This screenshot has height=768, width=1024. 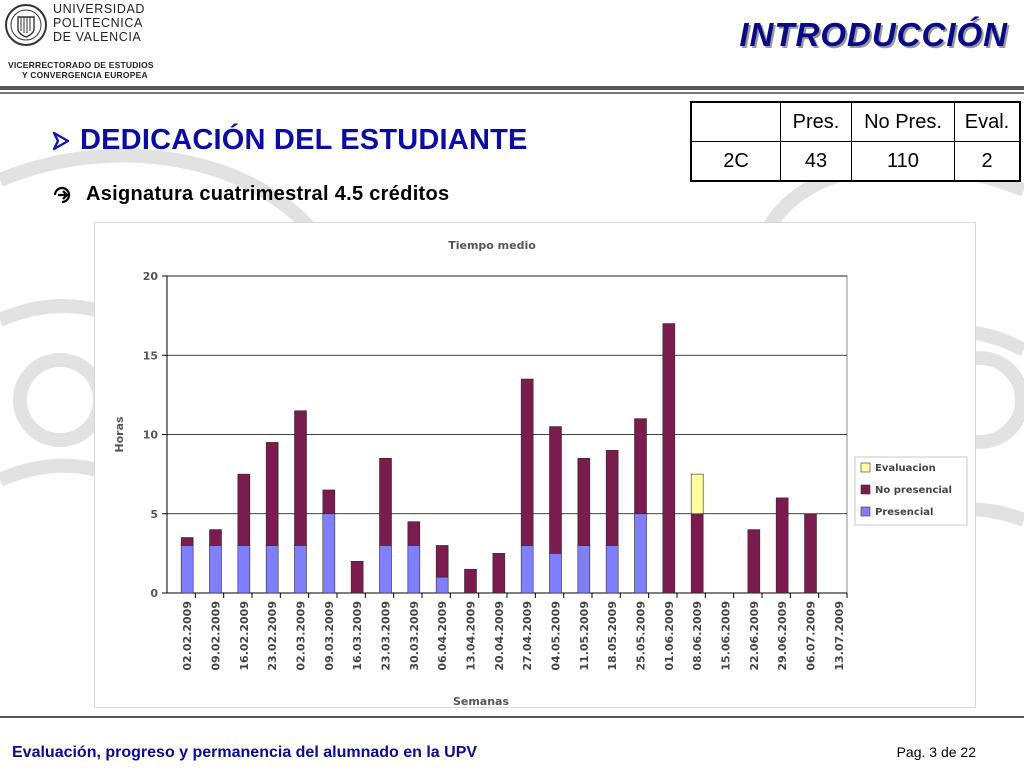 What do you see at coordinates (154, 514) in the screenshot?
I see `y-tick-label: 5` at bounding box center [154, 514].